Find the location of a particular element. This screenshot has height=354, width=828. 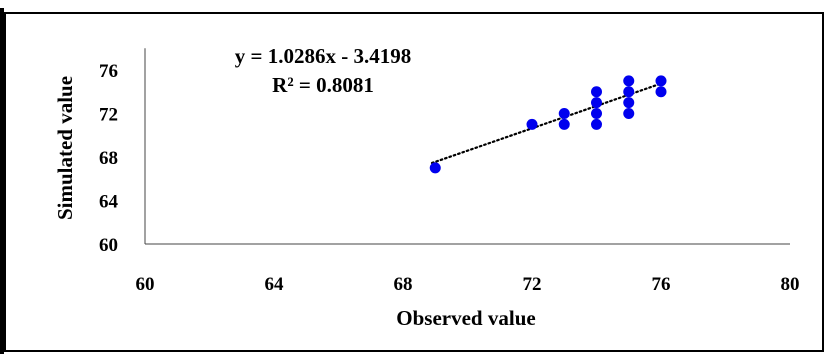

frame-shadow is located at coordinates (2, 181).